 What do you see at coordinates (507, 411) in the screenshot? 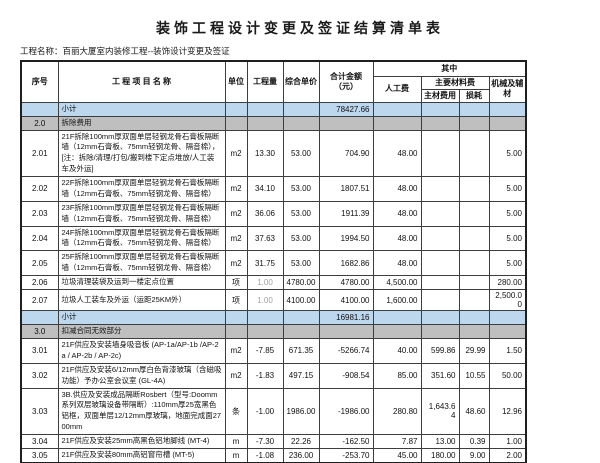
I see `cell-machinery: 12.96` at bounding box center [507, 411].